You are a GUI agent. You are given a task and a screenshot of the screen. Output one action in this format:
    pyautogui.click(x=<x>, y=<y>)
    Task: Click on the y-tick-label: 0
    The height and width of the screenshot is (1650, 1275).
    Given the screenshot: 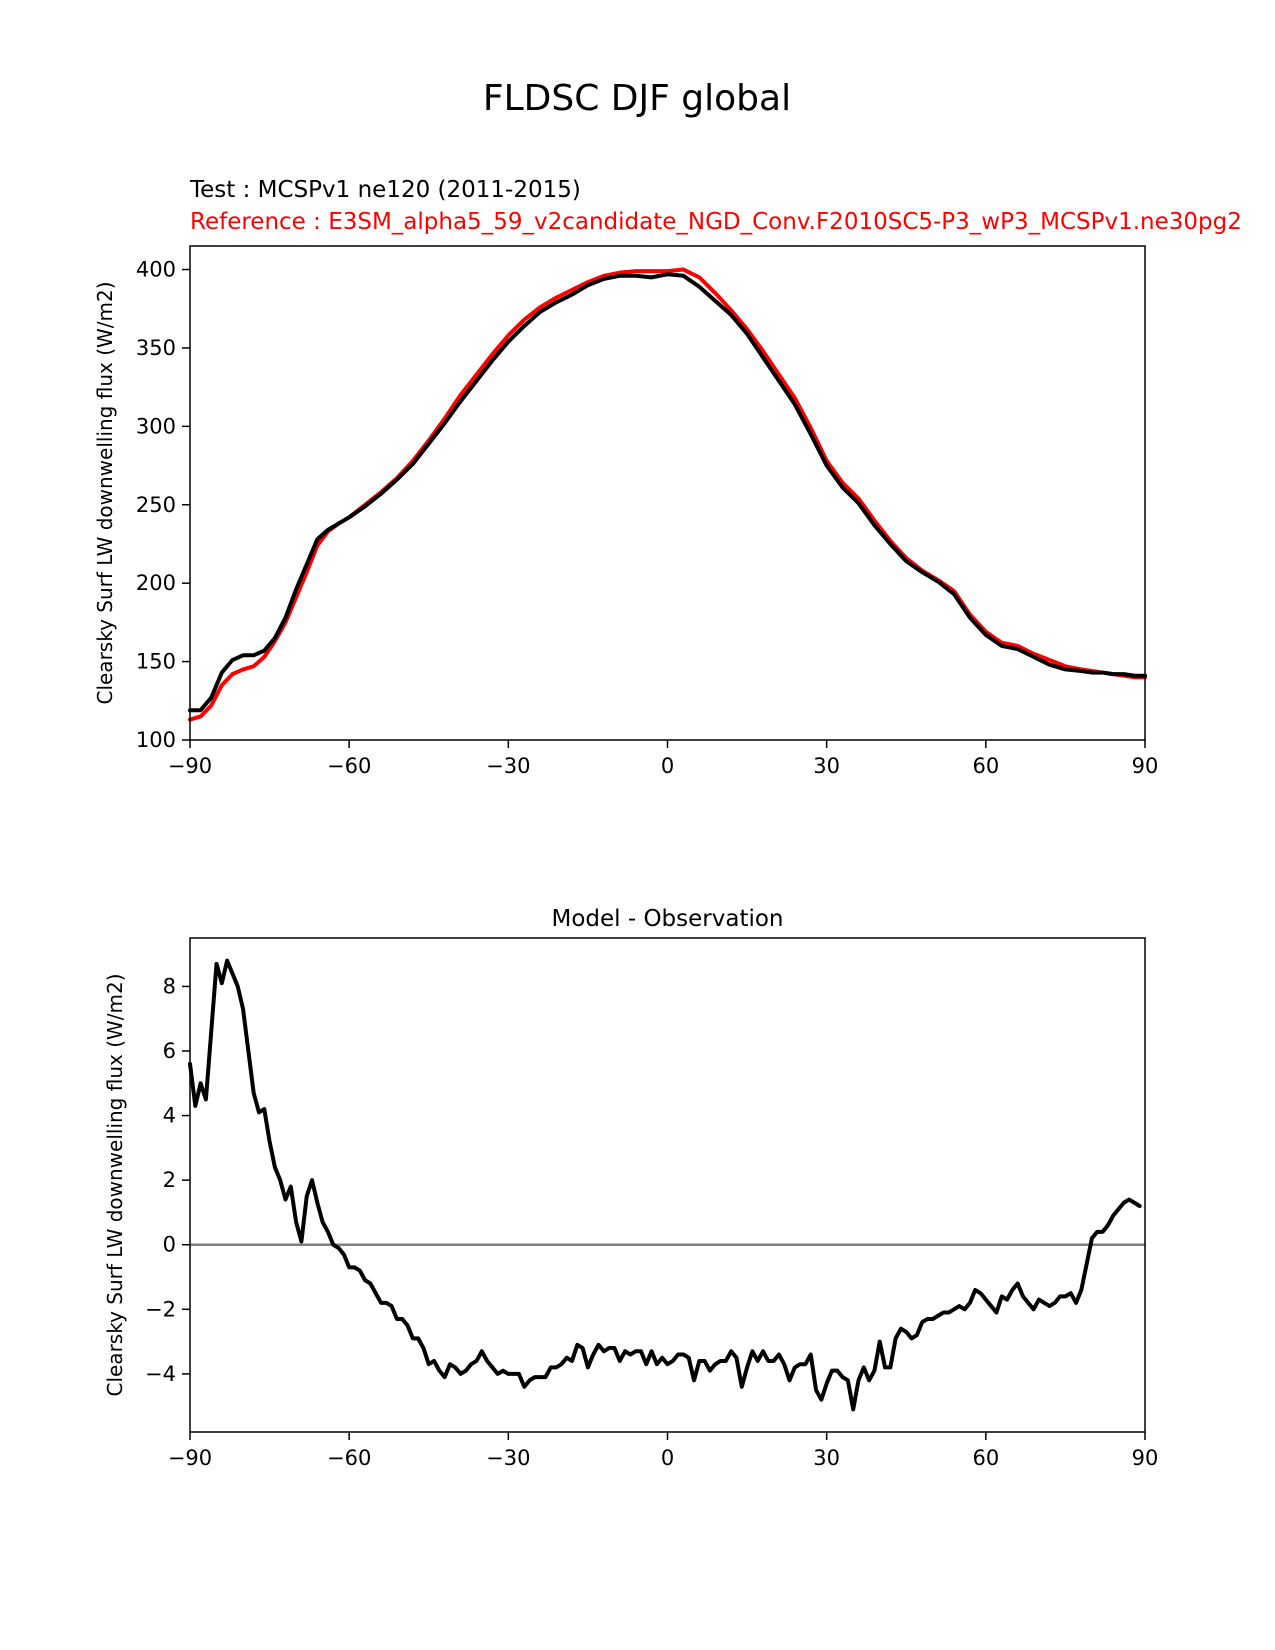 What is the action you would take?
    pyautogui.click(x=169, y=1245)
    